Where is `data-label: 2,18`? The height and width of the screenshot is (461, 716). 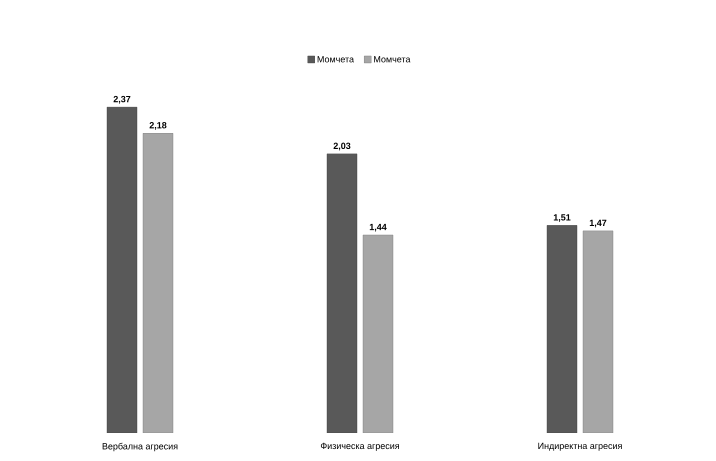 data-label: 2,18 is located at coordinates (158, 126).